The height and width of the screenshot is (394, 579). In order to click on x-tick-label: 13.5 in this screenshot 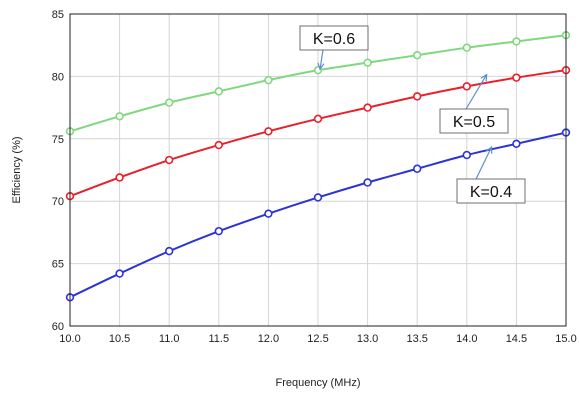, I will do `click(416, 339)`.